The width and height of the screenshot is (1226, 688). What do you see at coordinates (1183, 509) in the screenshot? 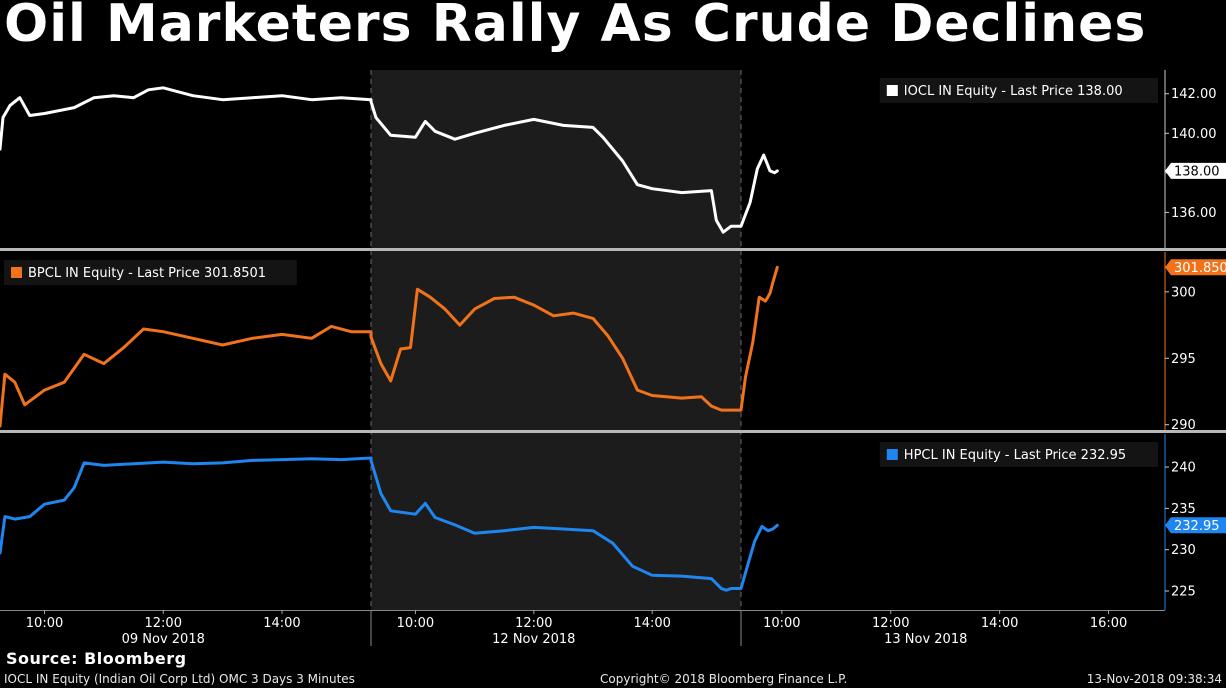
I see `hpcl-ytick-label: 235` at bounding box center [1183, 509].